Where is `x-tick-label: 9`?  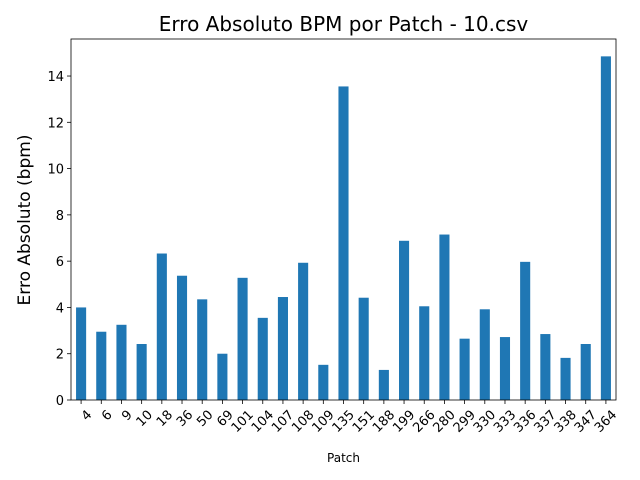 x-tick-label: 9 is located at coordinates (127, 416).